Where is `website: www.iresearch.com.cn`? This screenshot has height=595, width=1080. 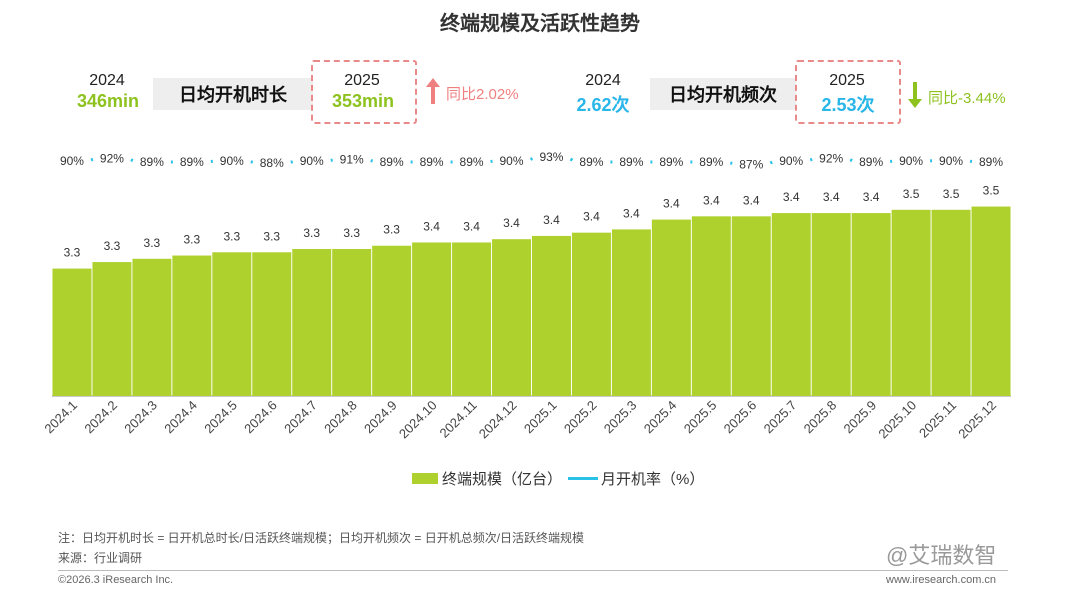 website: www.iresearch.com.cn is located at coordinates (941, 580).